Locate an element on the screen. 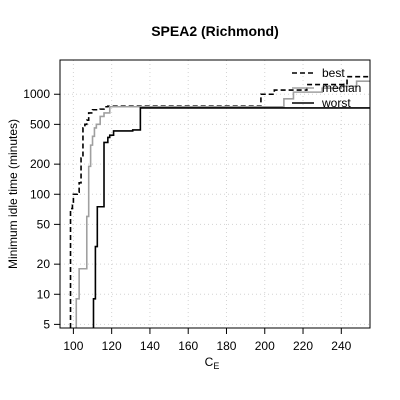 This screenshot has height=400, width=400. x-tick-label: 220 is located at coordinates (303, 346).